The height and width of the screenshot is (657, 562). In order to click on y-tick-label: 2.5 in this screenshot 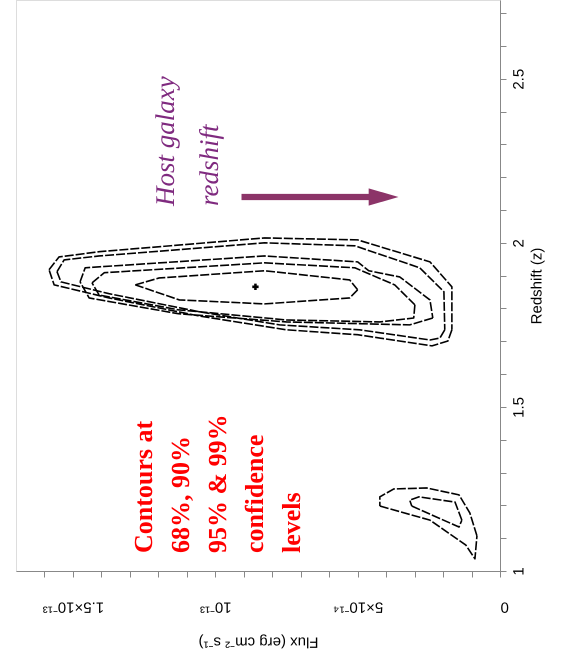, I will do `click(519, 79)`.